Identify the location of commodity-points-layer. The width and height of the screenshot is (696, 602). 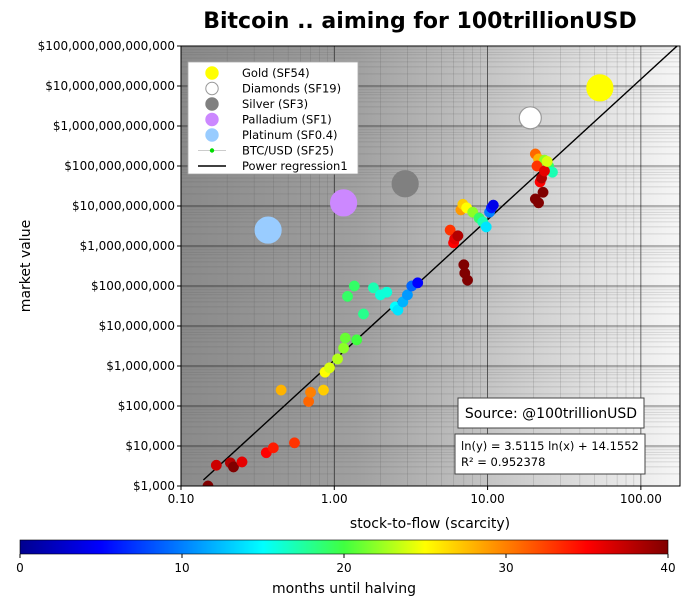
(434, 159).